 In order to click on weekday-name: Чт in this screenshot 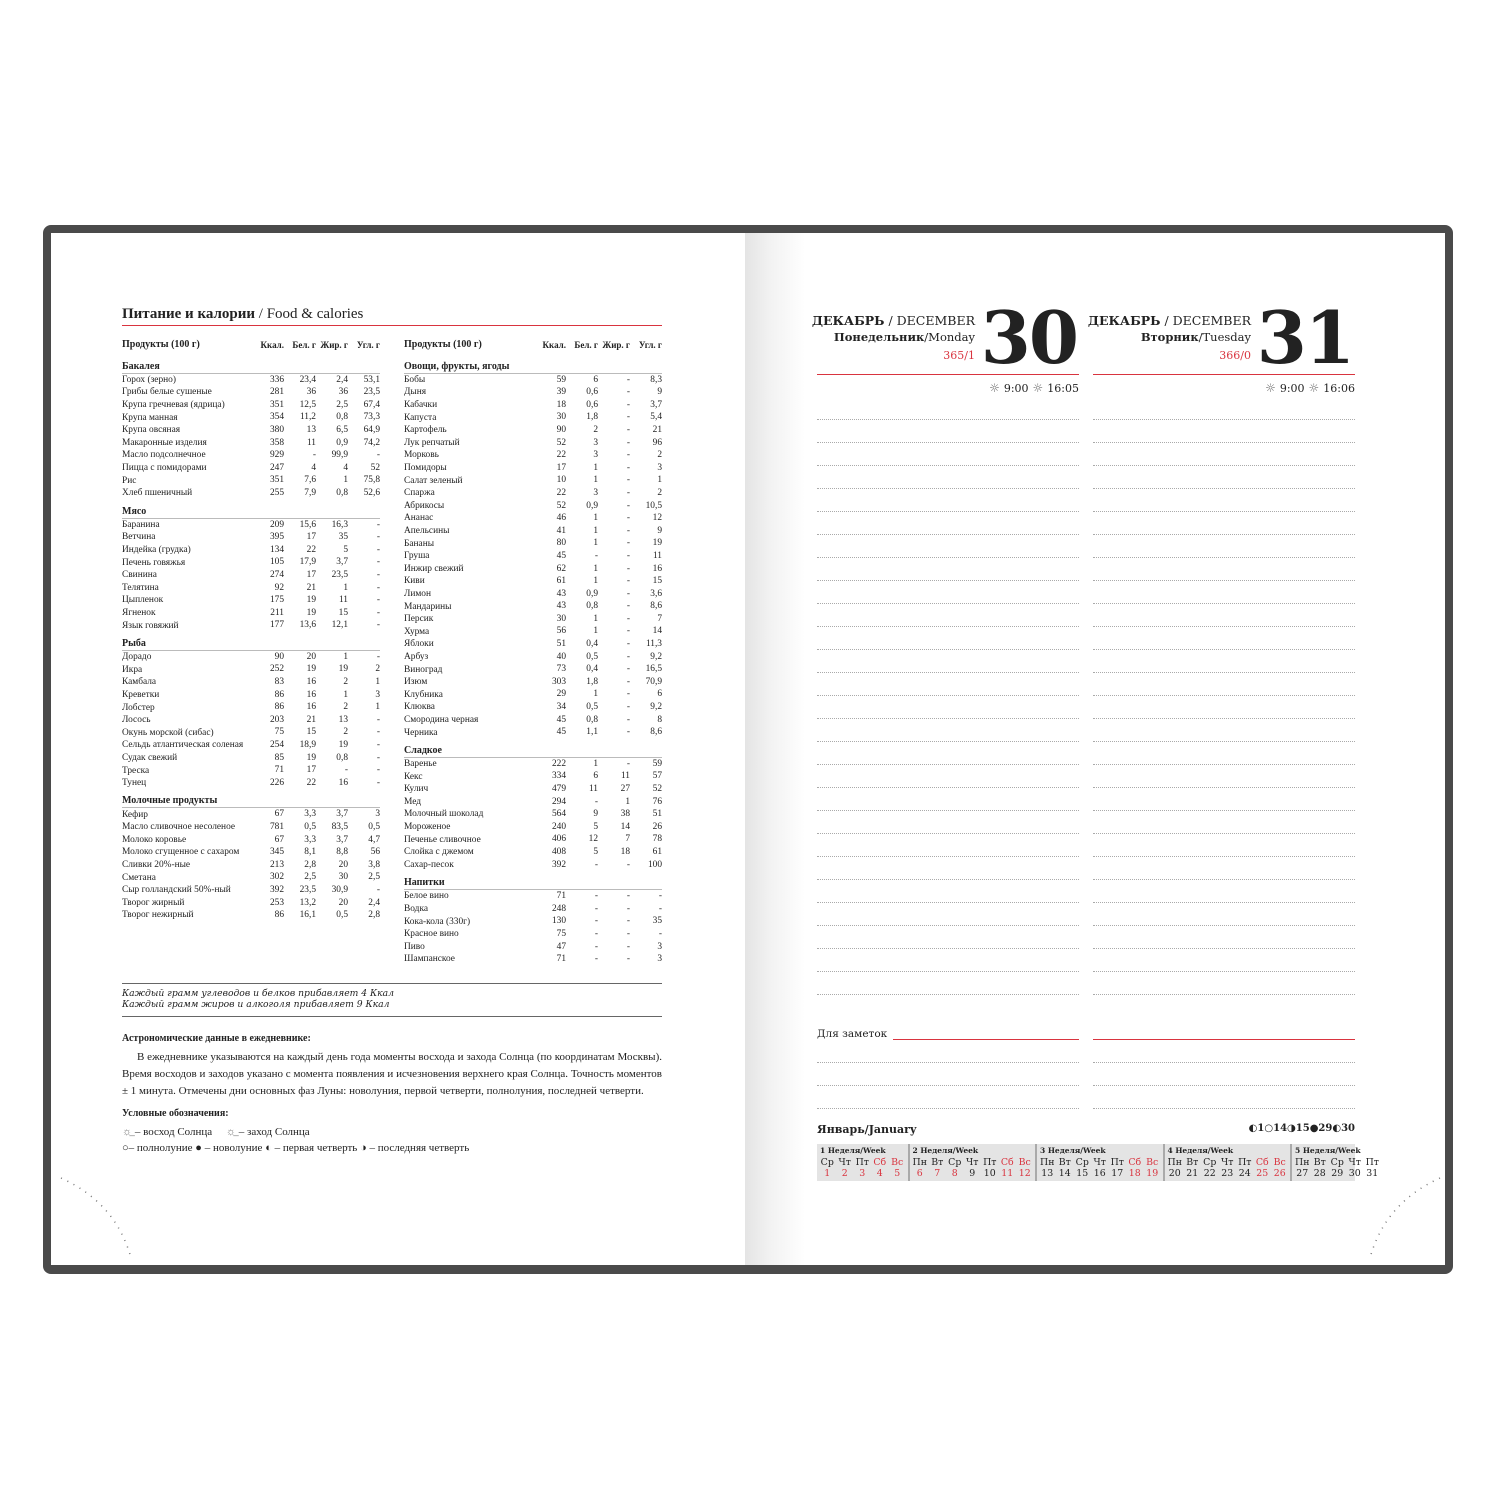, I will do `click(1354, 1162)`.